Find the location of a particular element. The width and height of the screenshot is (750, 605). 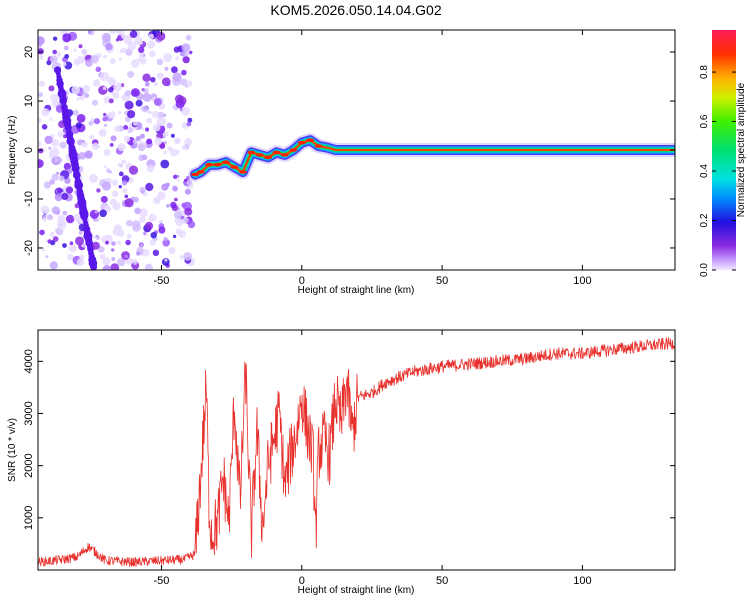

snr-y-label: SNR (10 * v/v) is located at coordinates (12, 450).